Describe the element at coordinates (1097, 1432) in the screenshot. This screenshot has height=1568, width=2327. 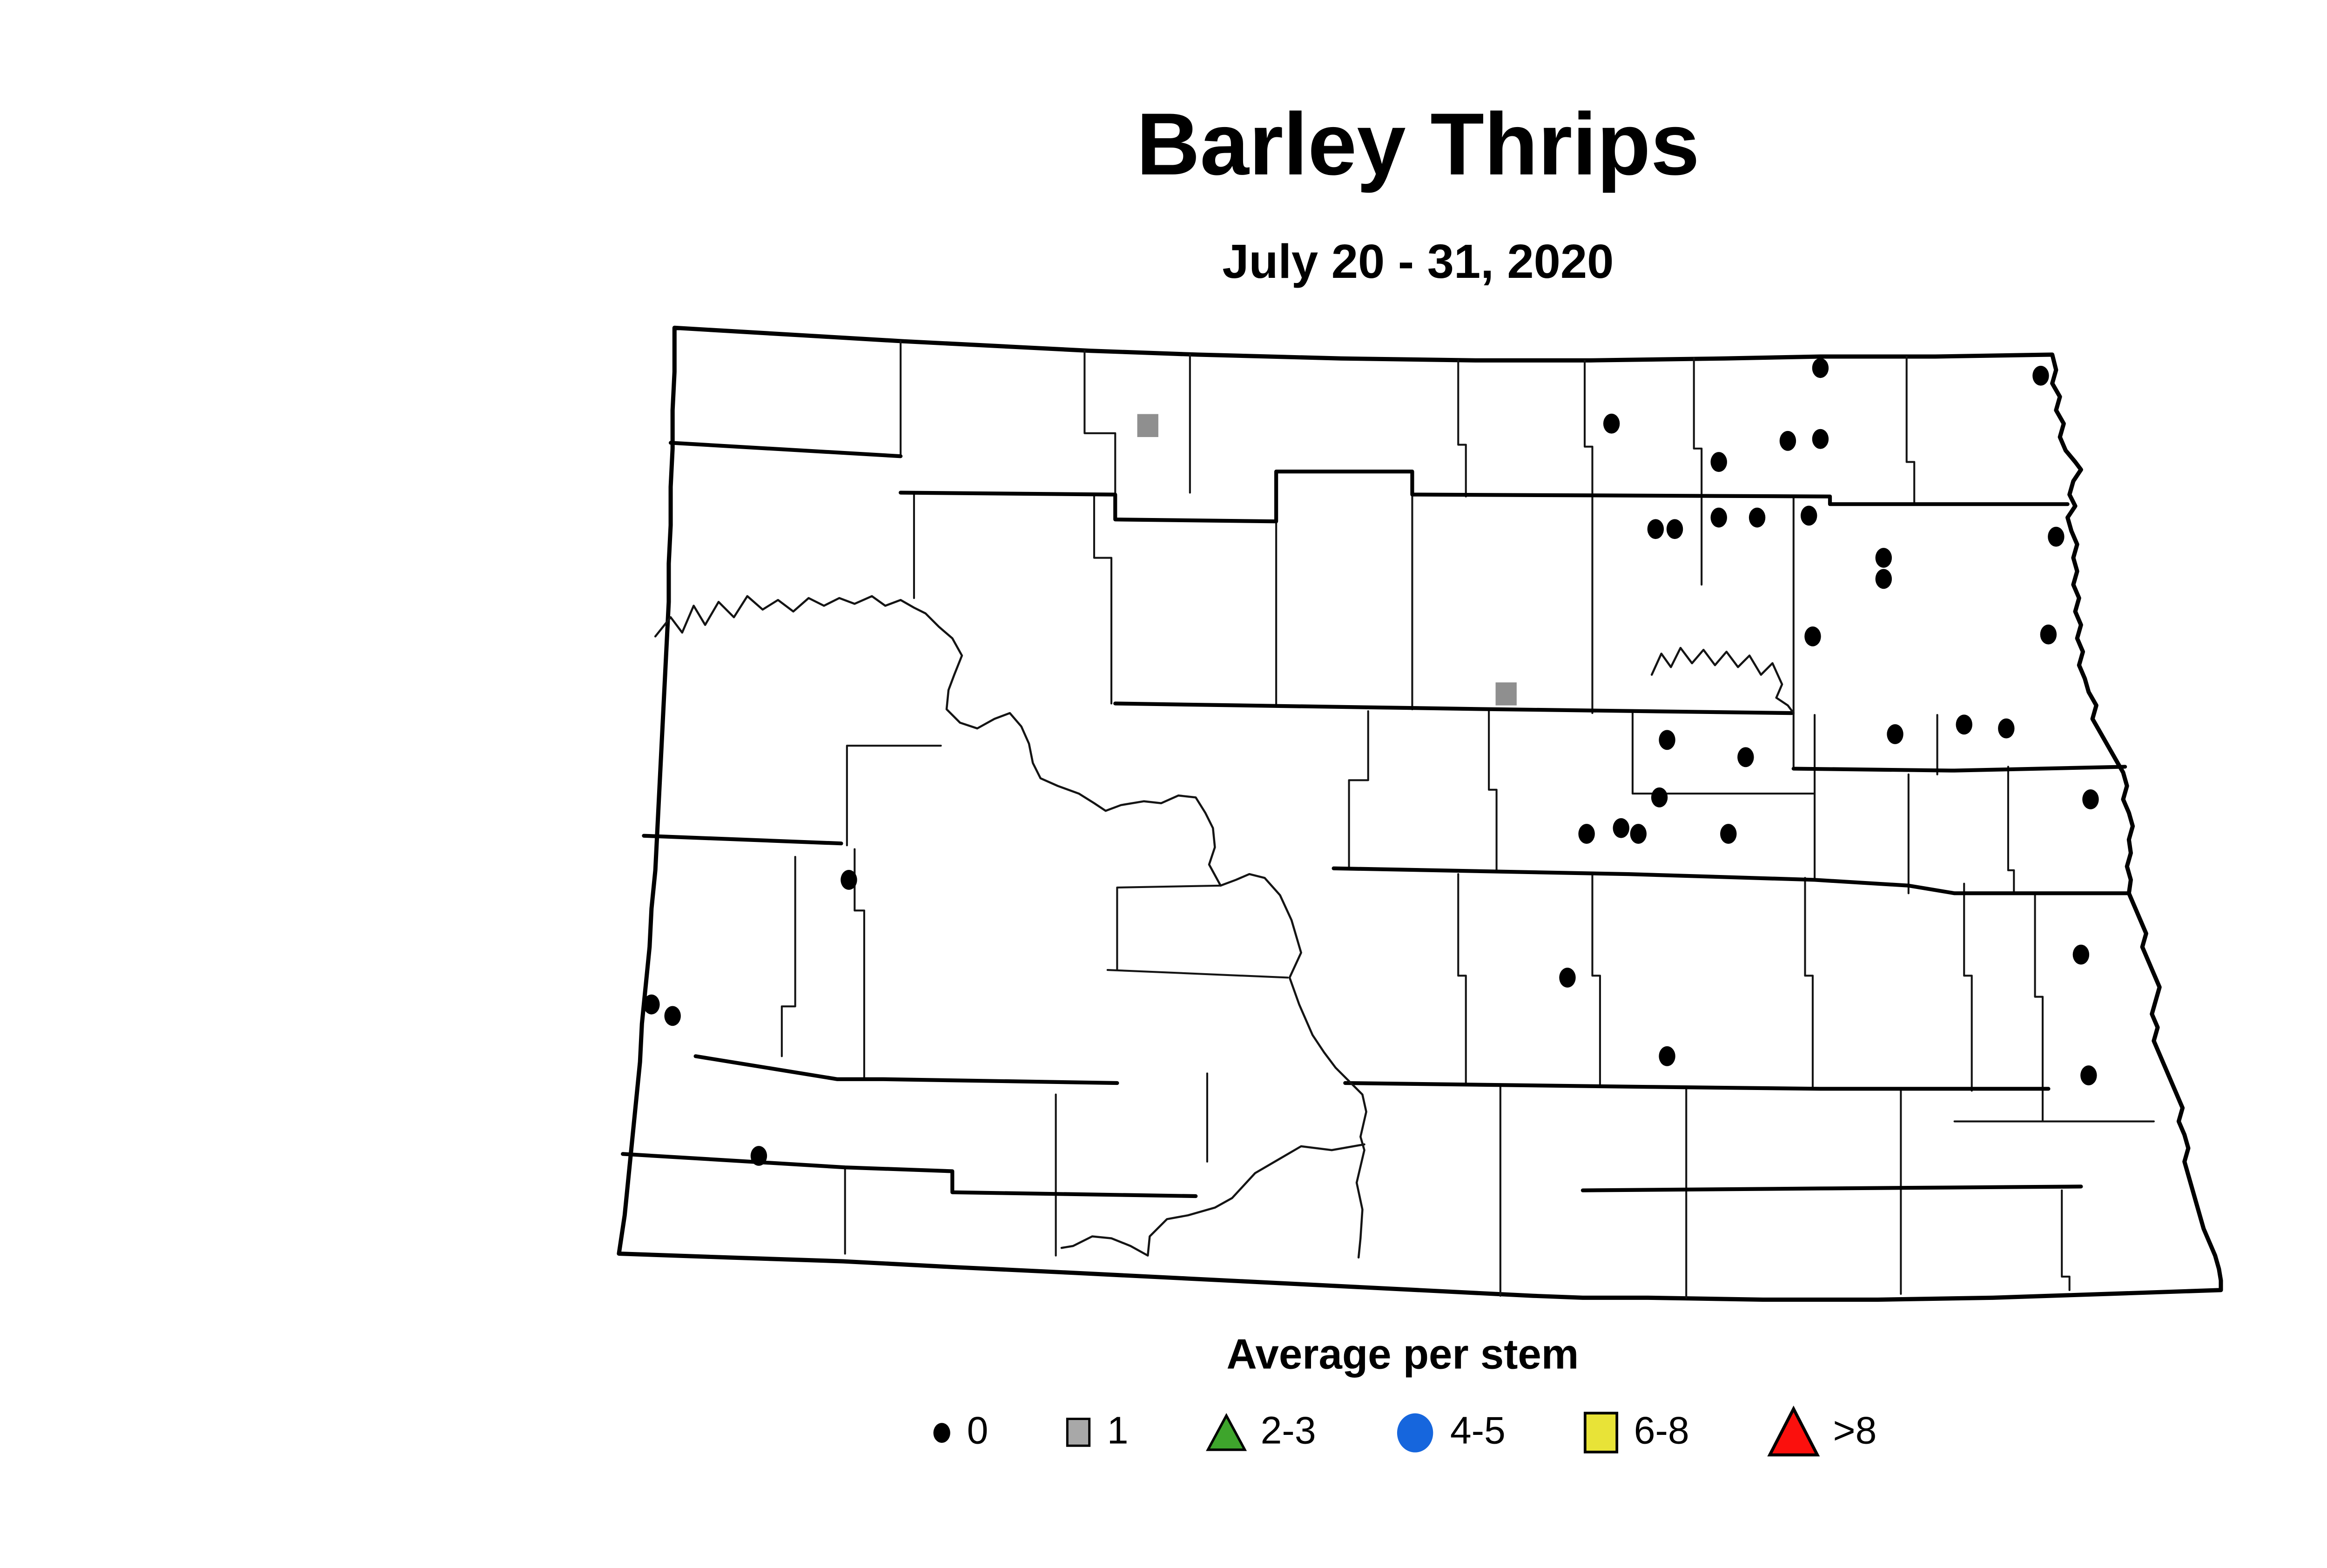
I see `legend-item-1: 1` at that location.